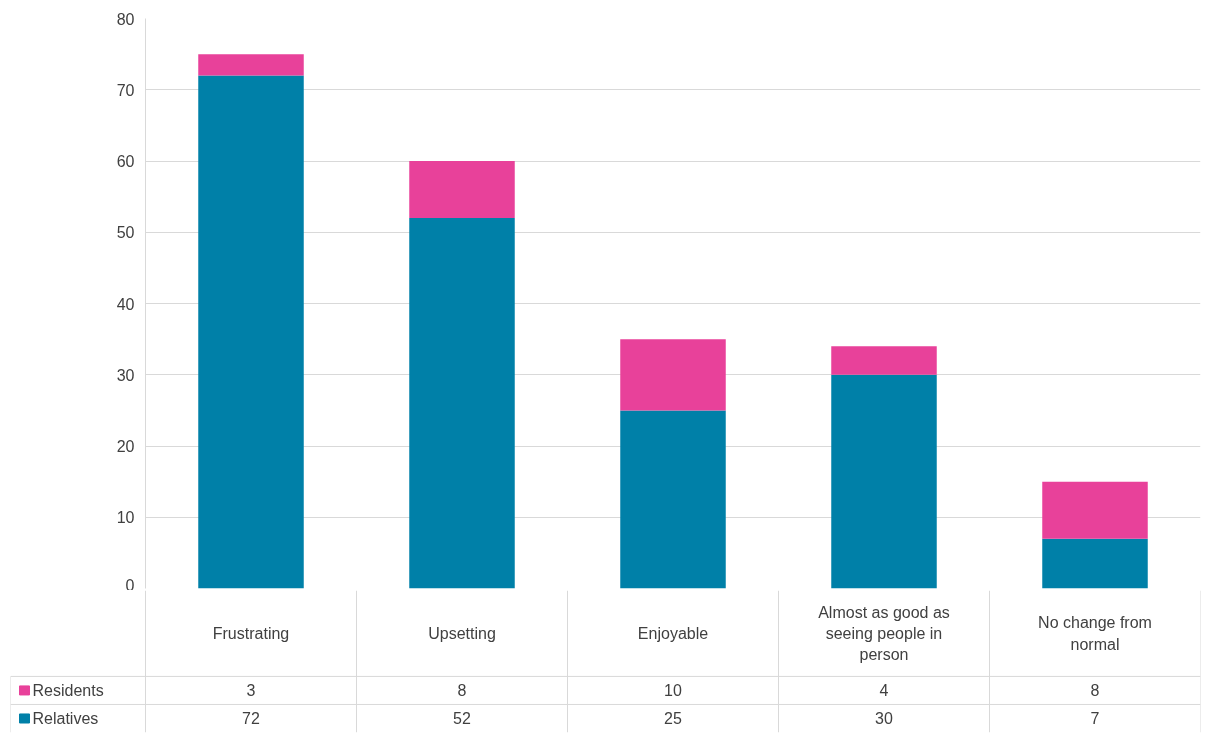 The width and height of the screenshot is (1212, 734). I want to click on y-tick-label: 40, so click(125, 304).